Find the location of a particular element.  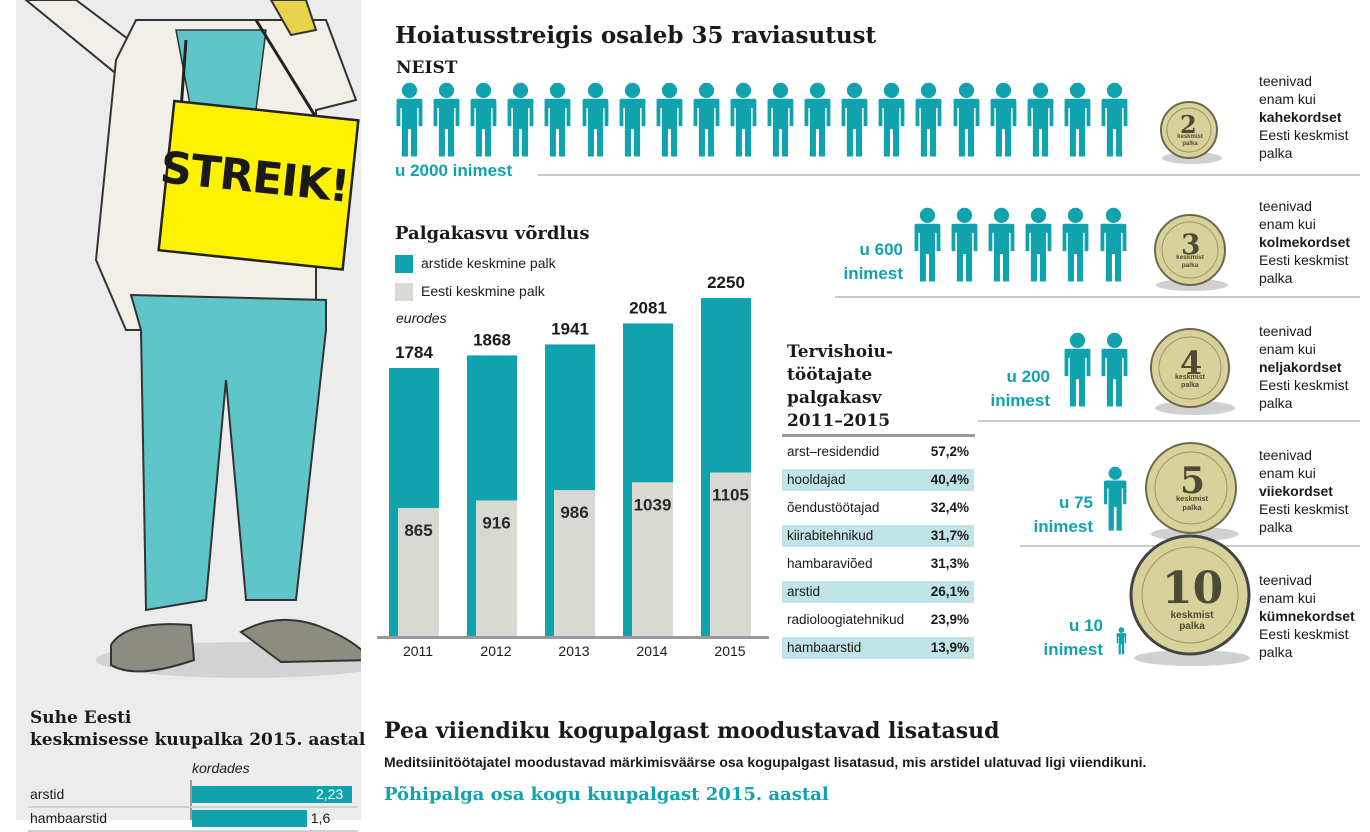

group-3-baseline is located at coordinates (1169, 421).